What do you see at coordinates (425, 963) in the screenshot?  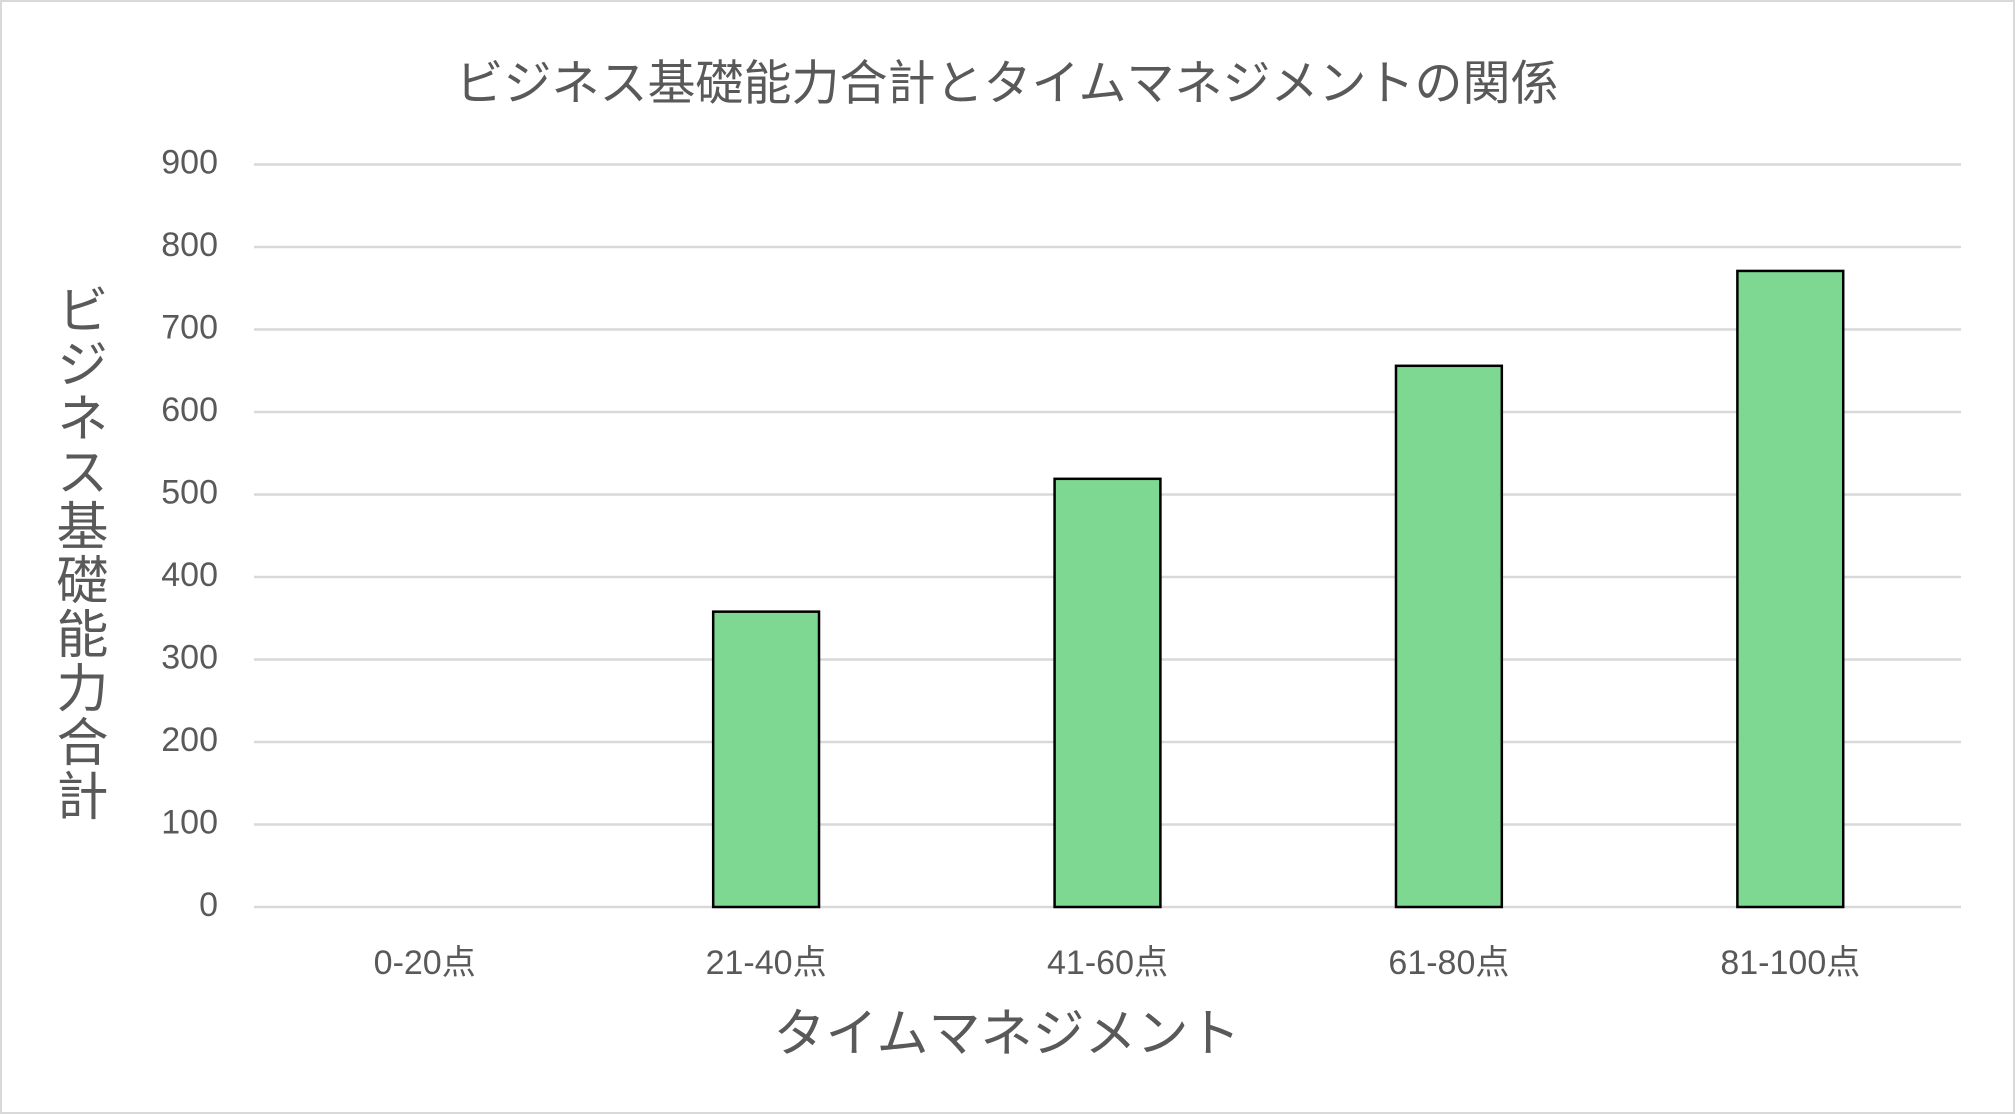 I see `x-tick-label: 0-20点` at bounding box center [425, 963].